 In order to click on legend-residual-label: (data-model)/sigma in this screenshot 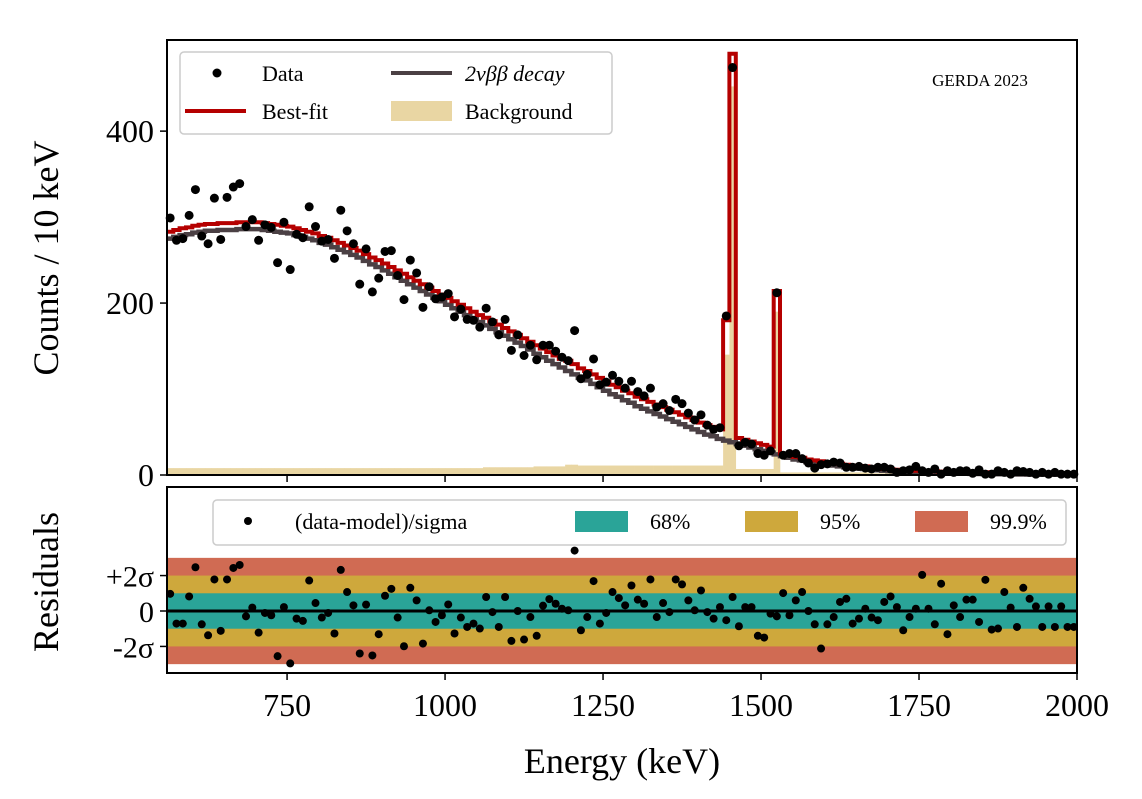, I will do `click(381, 521)`.